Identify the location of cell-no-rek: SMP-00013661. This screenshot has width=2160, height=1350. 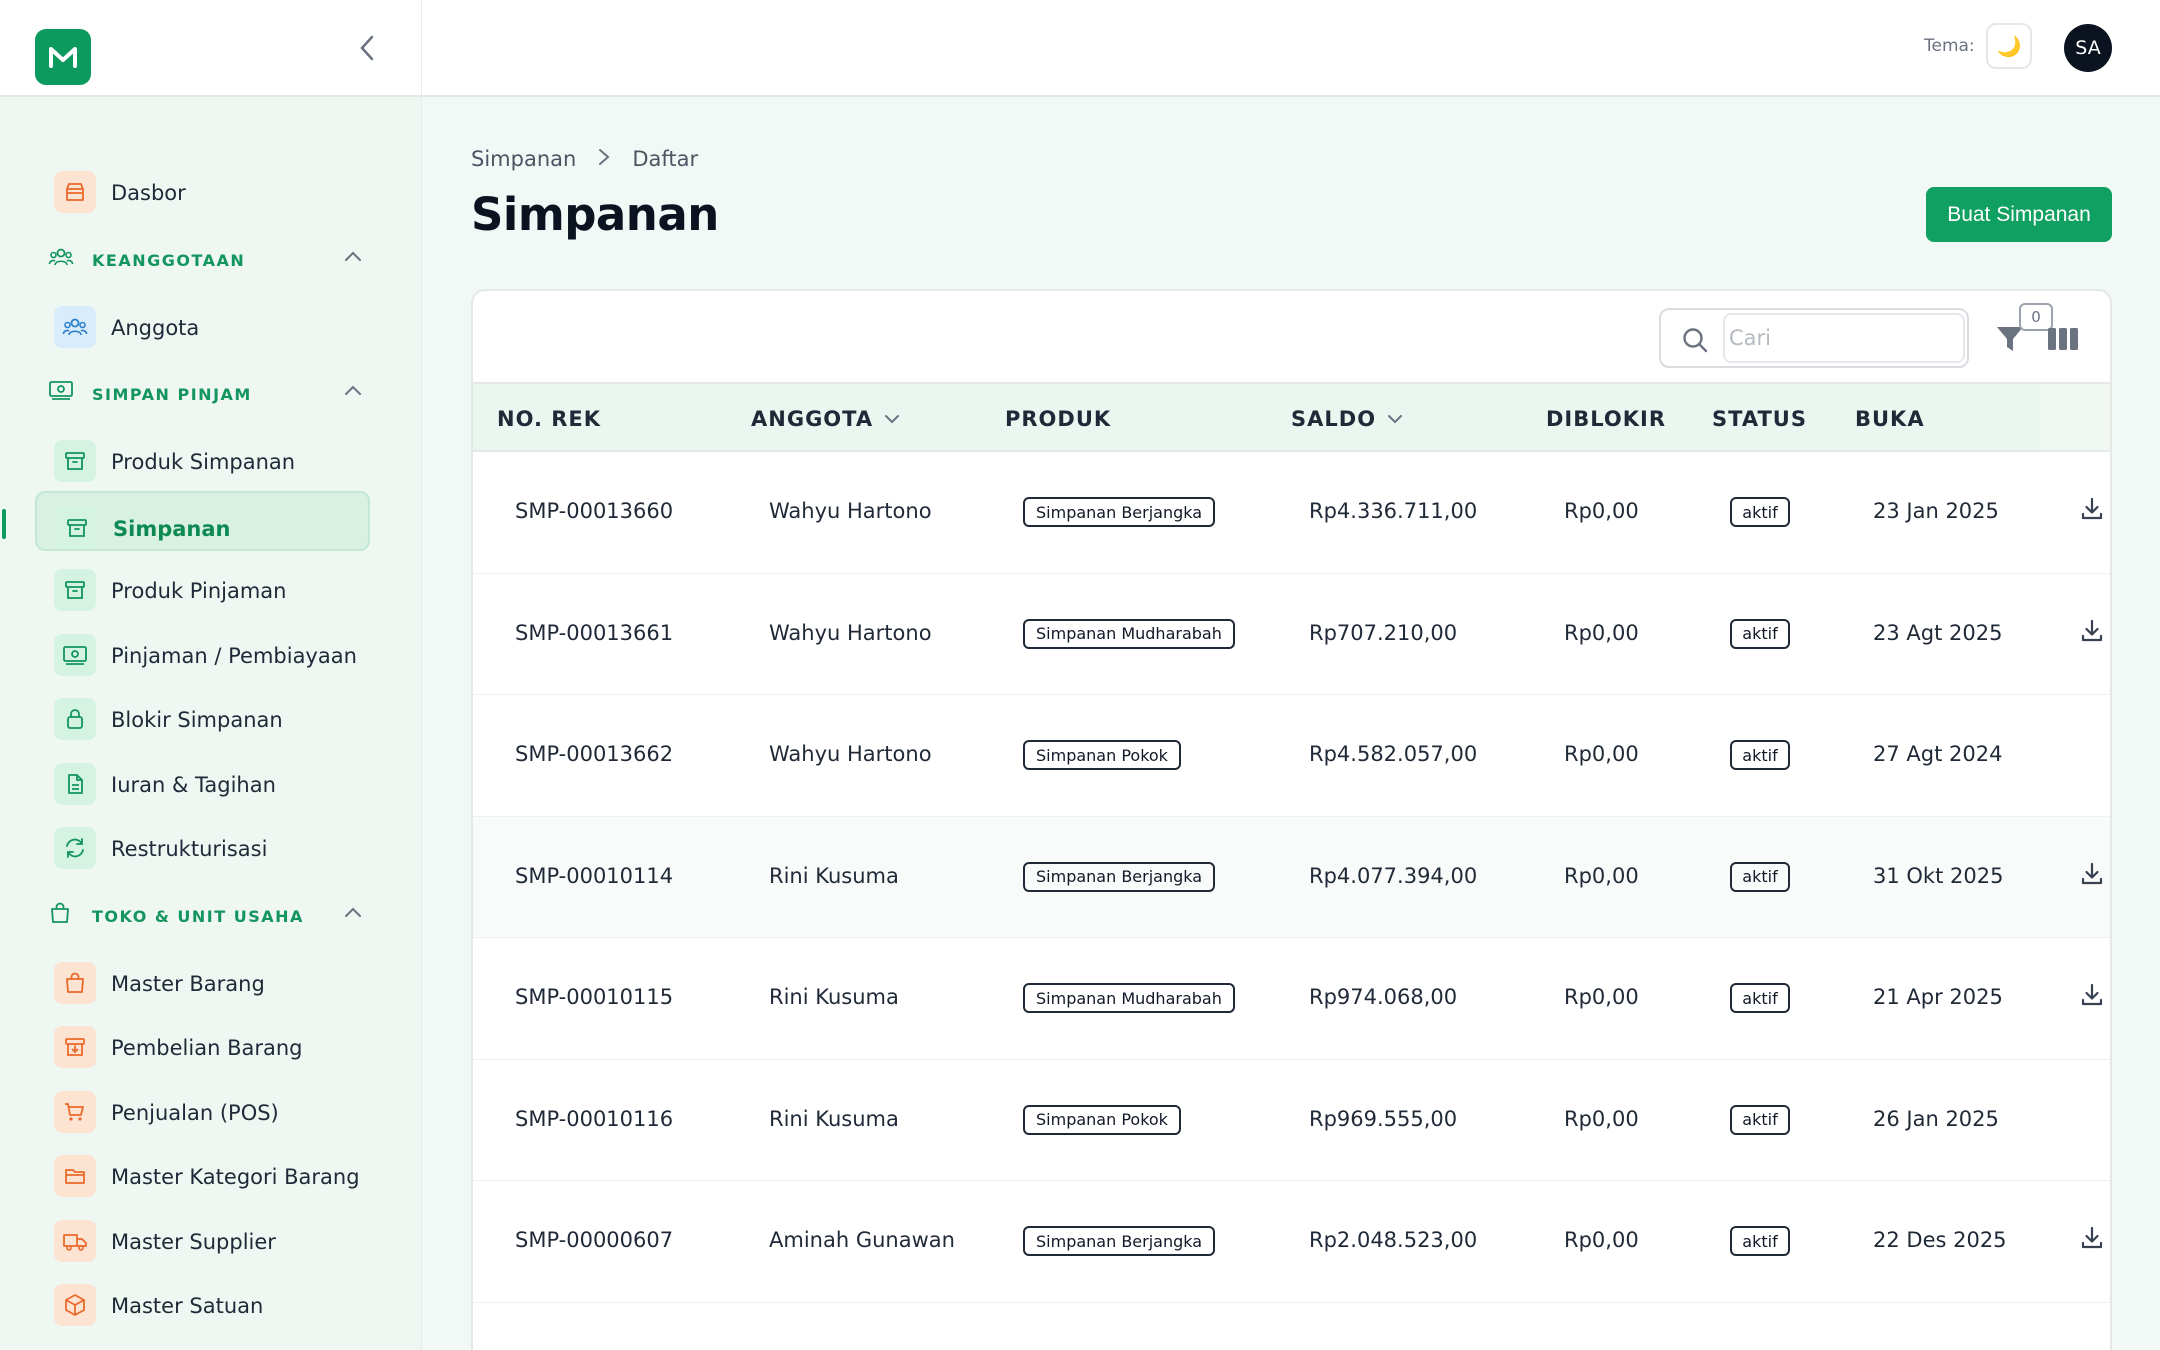
(594, 632).